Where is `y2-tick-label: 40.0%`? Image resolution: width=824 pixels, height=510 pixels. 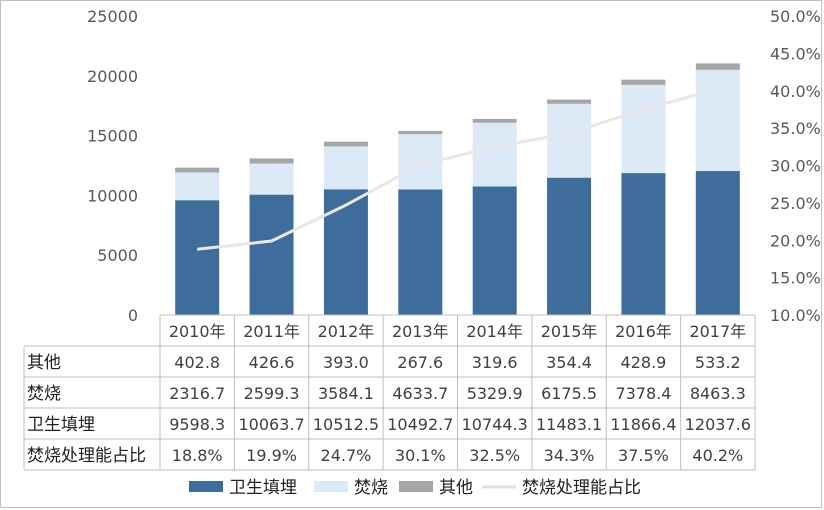 y2-tick-label: 40.0% is located at coordinates (795, 91).